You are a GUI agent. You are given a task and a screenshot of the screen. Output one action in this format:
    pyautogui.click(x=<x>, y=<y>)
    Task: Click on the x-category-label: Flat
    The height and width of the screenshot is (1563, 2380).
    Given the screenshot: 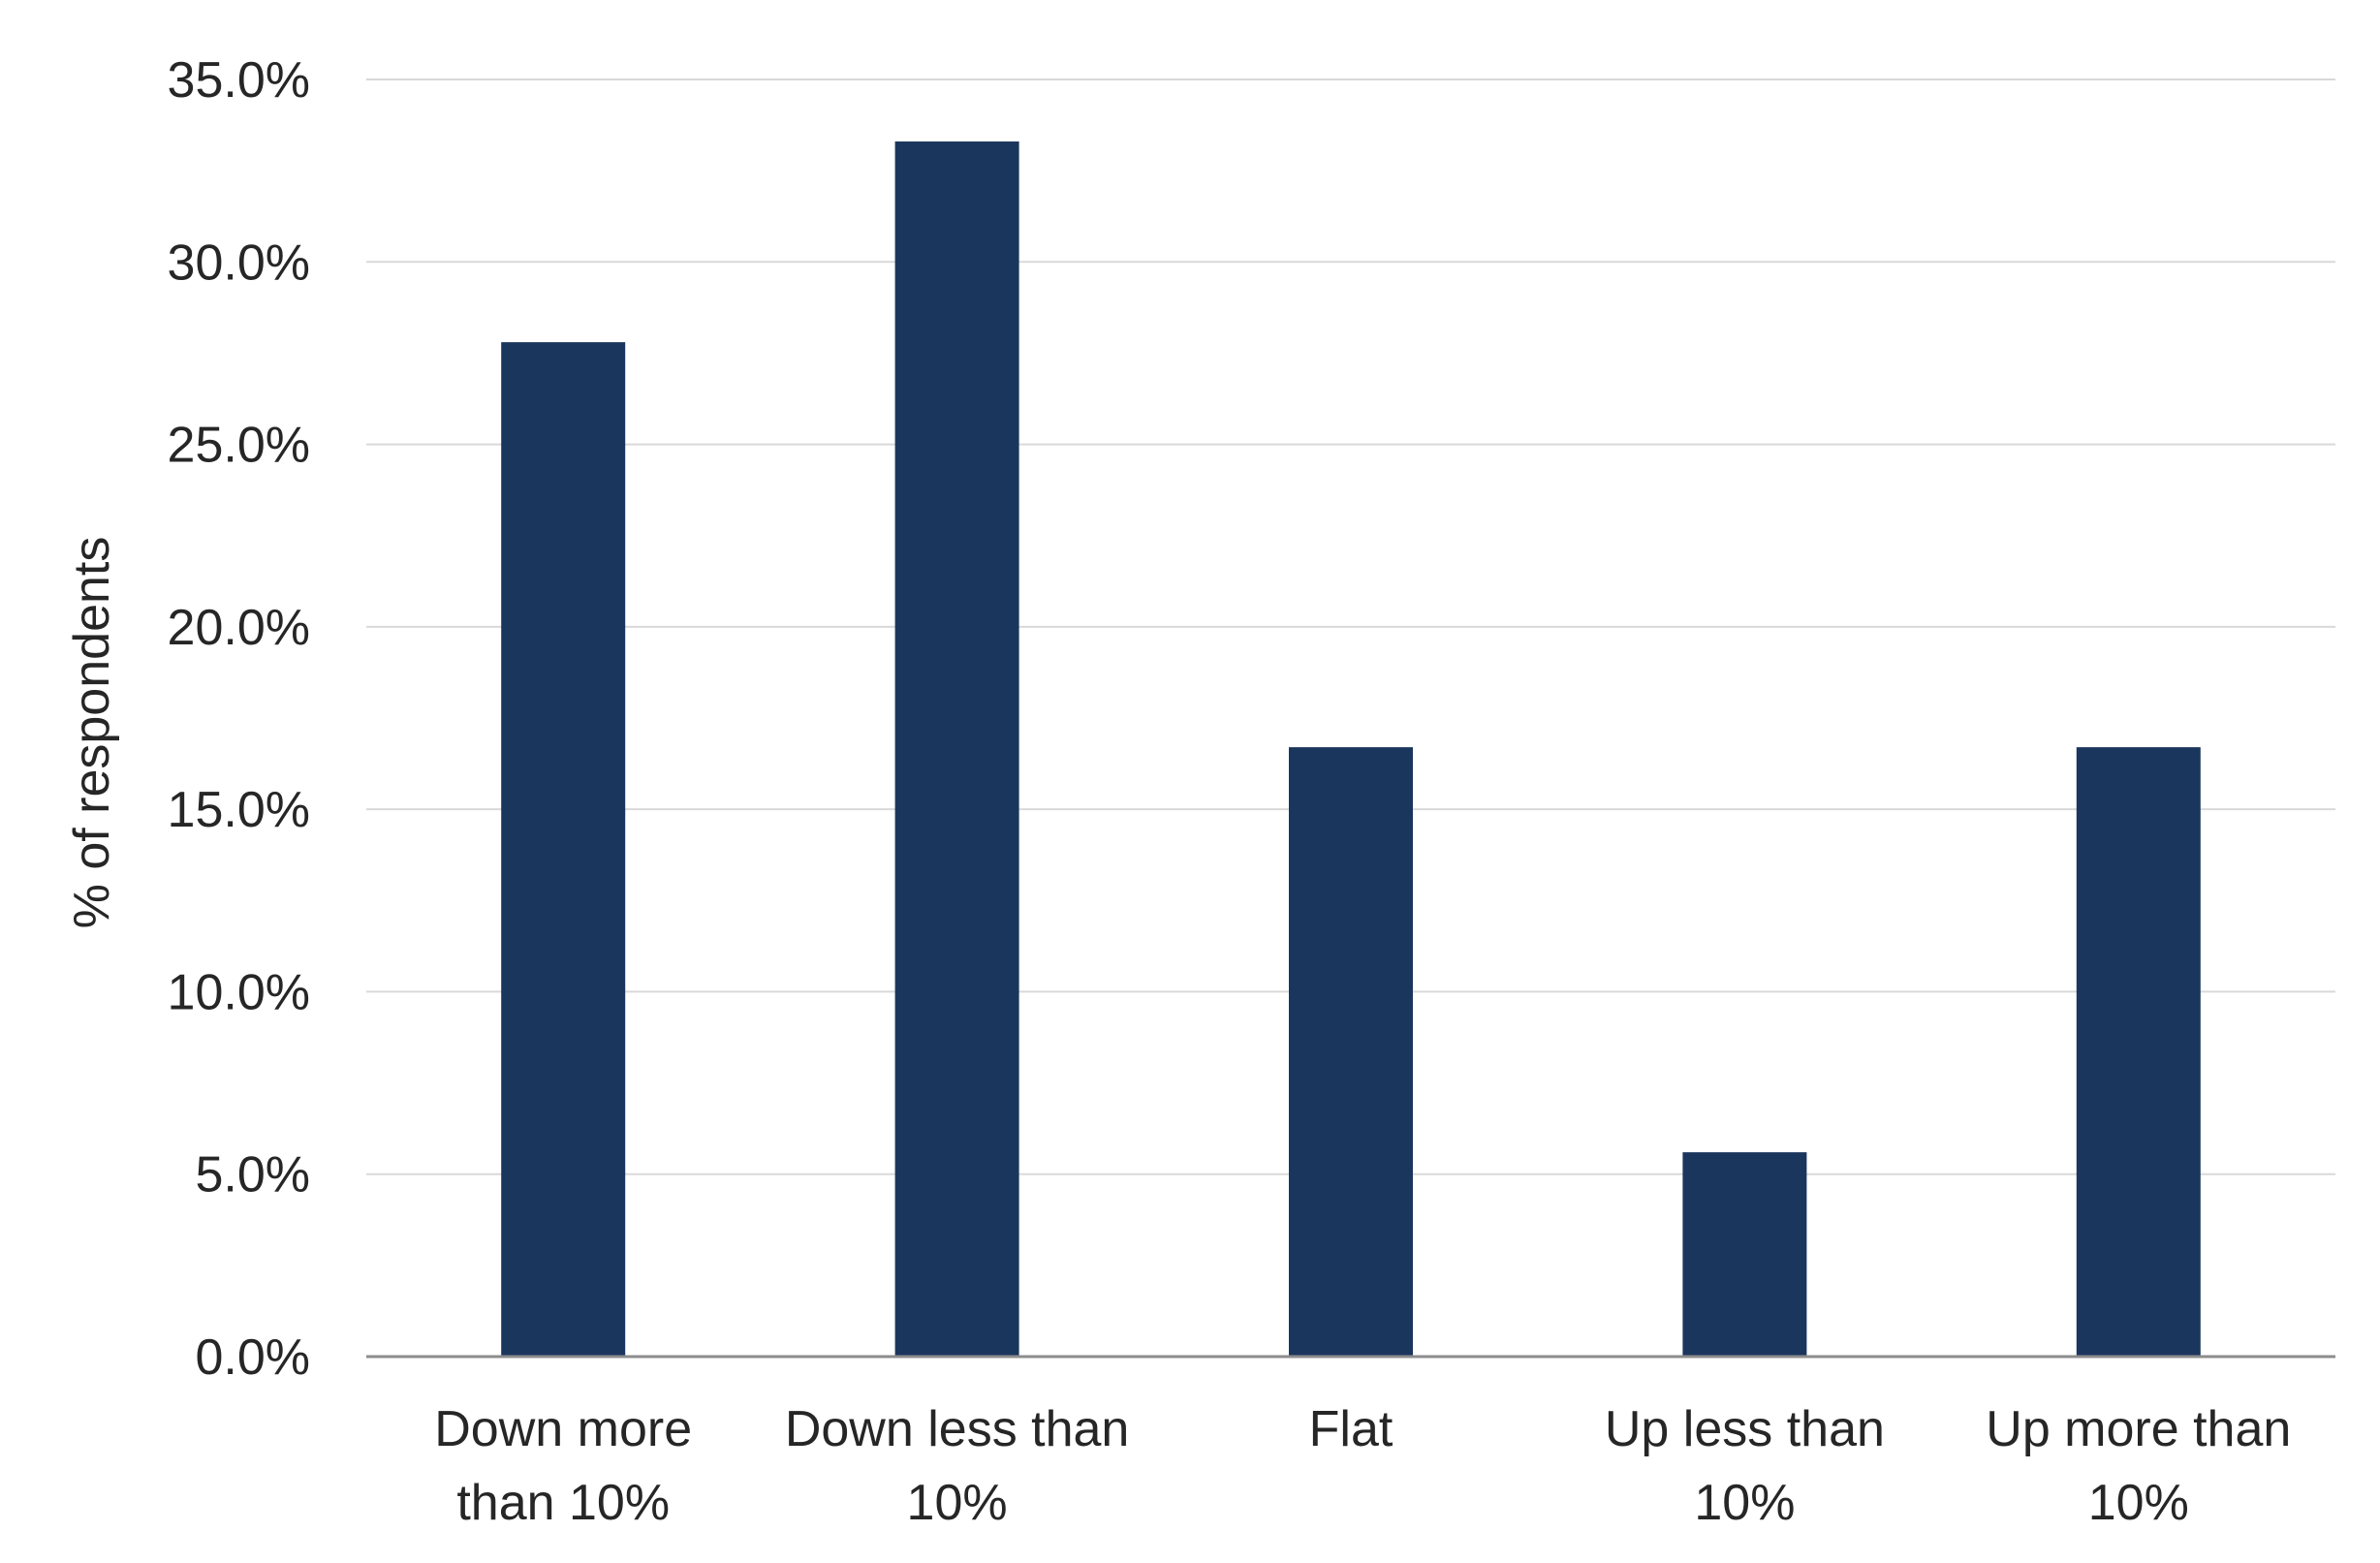 What is the action you would take?
    pyautogui.click(x=1352, y=1429)
    